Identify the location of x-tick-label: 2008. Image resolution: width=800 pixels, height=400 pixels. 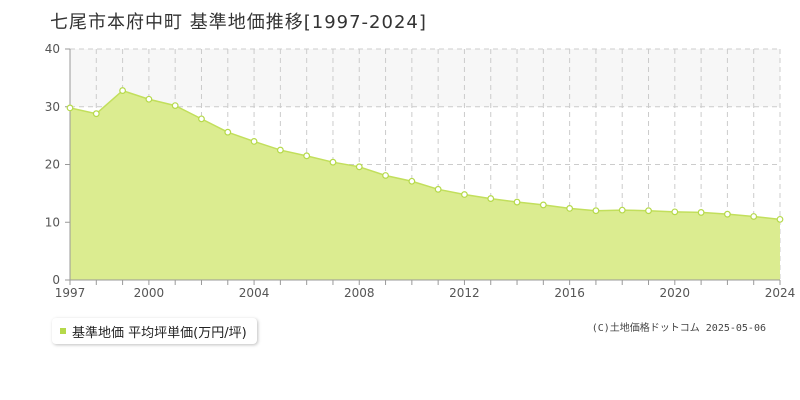
(359, 293).